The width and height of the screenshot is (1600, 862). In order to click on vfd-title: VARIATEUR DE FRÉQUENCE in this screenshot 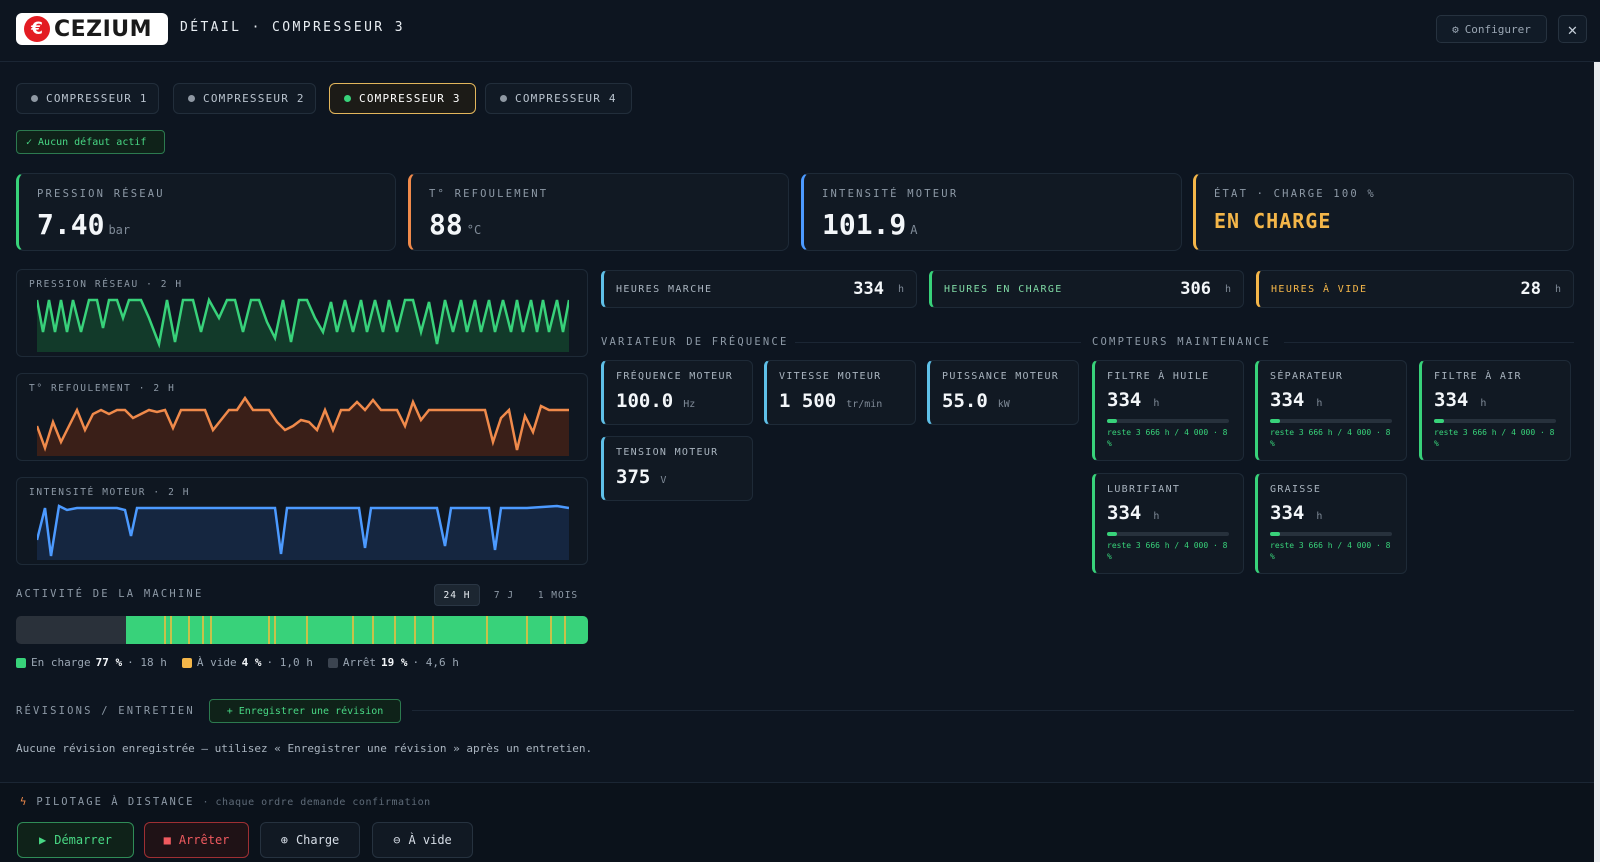, I will do `click(695, 342)`.